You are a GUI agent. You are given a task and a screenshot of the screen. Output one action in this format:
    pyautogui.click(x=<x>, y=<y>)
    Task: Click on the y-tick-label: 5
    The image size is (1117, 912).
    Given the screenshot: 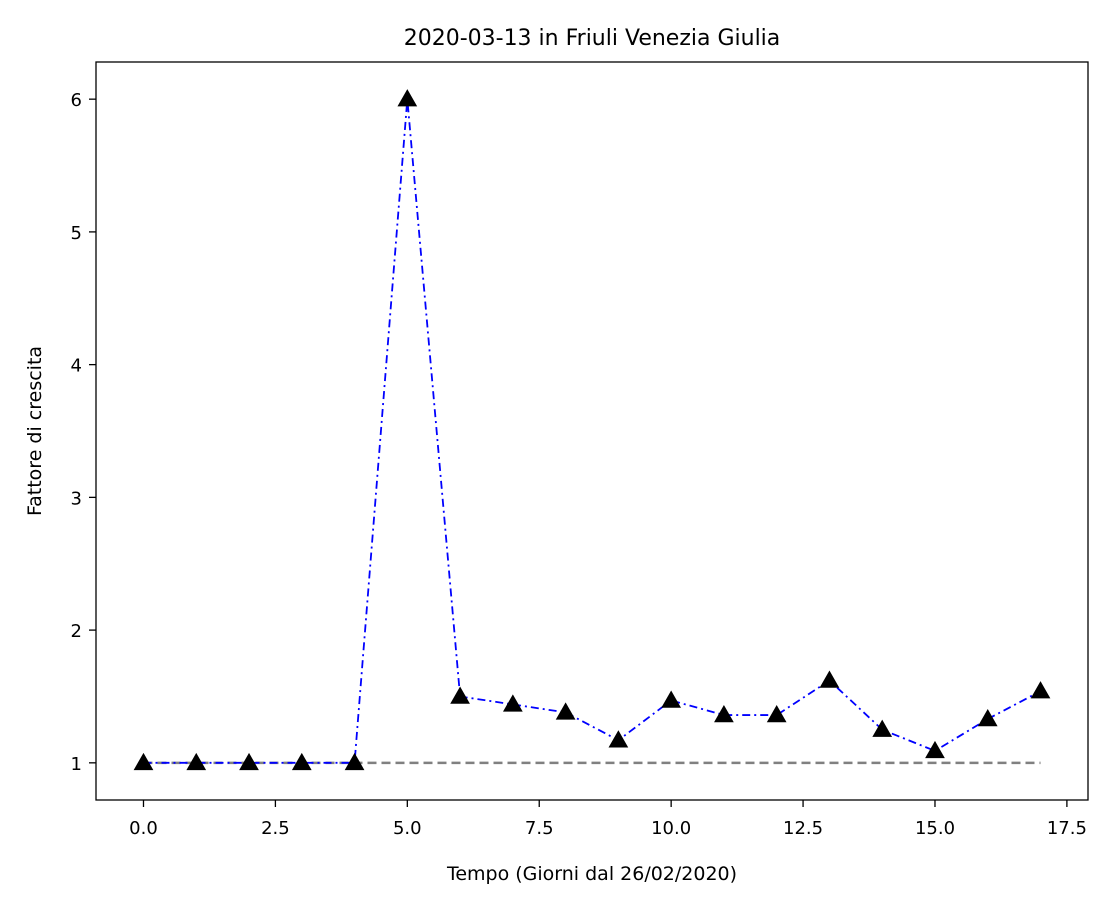 What is the action you would take?
    pyautogui.click(x=76, y=233)
    